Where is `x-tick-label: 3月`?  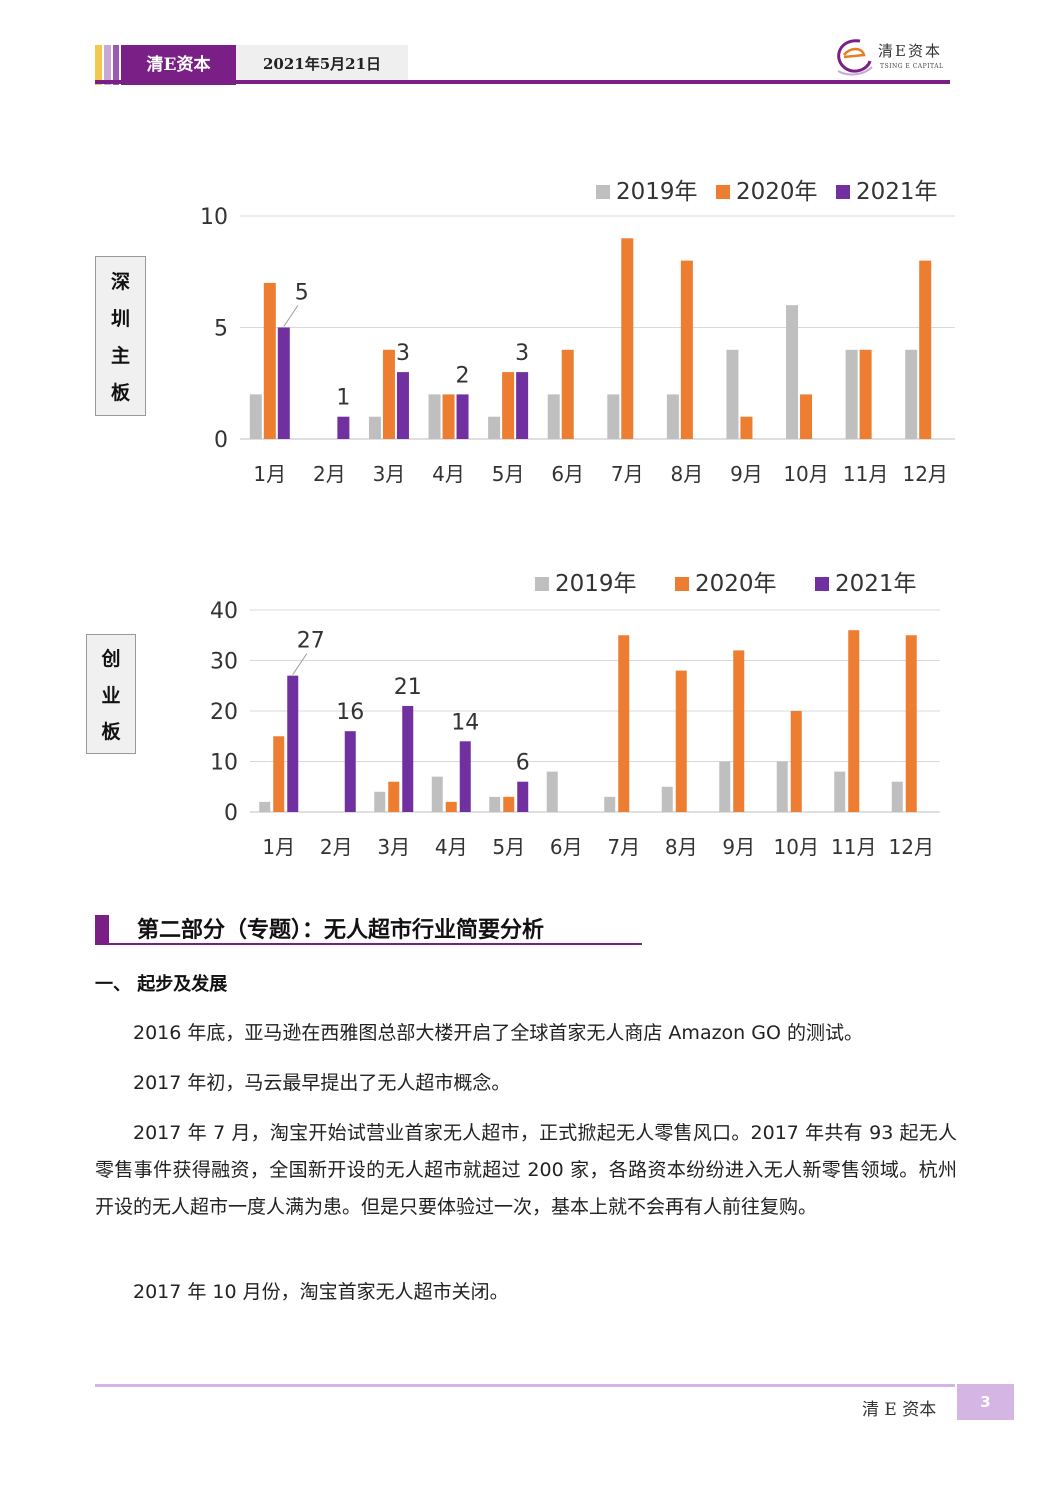 x-tick-label: 3月 is located at coordinates (389, 474).